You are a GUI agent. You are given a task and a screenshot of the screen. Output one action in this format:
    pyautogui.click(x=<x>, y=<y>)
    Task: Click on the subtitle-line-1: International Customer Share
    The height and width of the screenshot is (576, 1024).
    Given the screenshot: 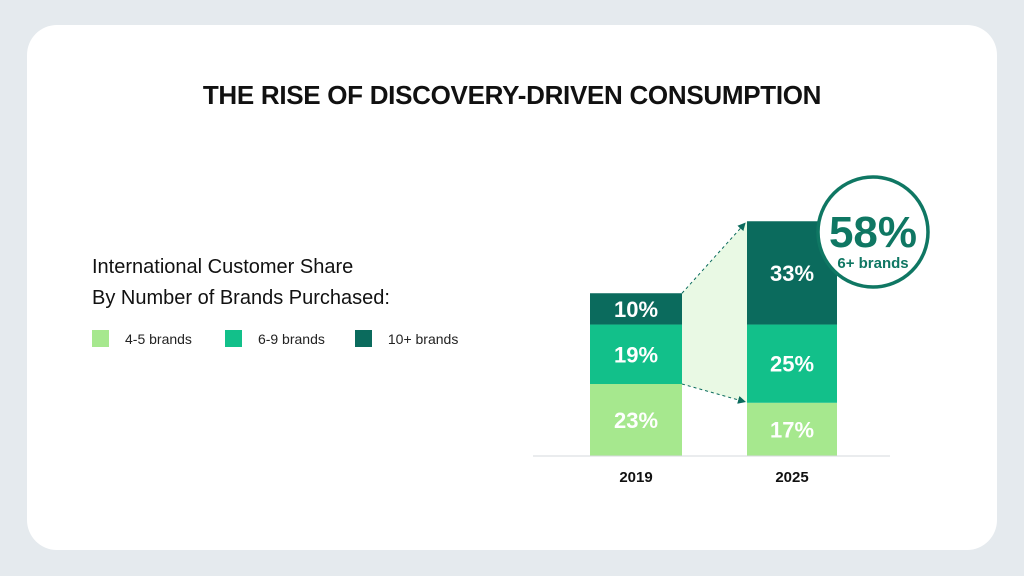 What is the action you would take?
    pyautogui.click(x=223, y=267)
    